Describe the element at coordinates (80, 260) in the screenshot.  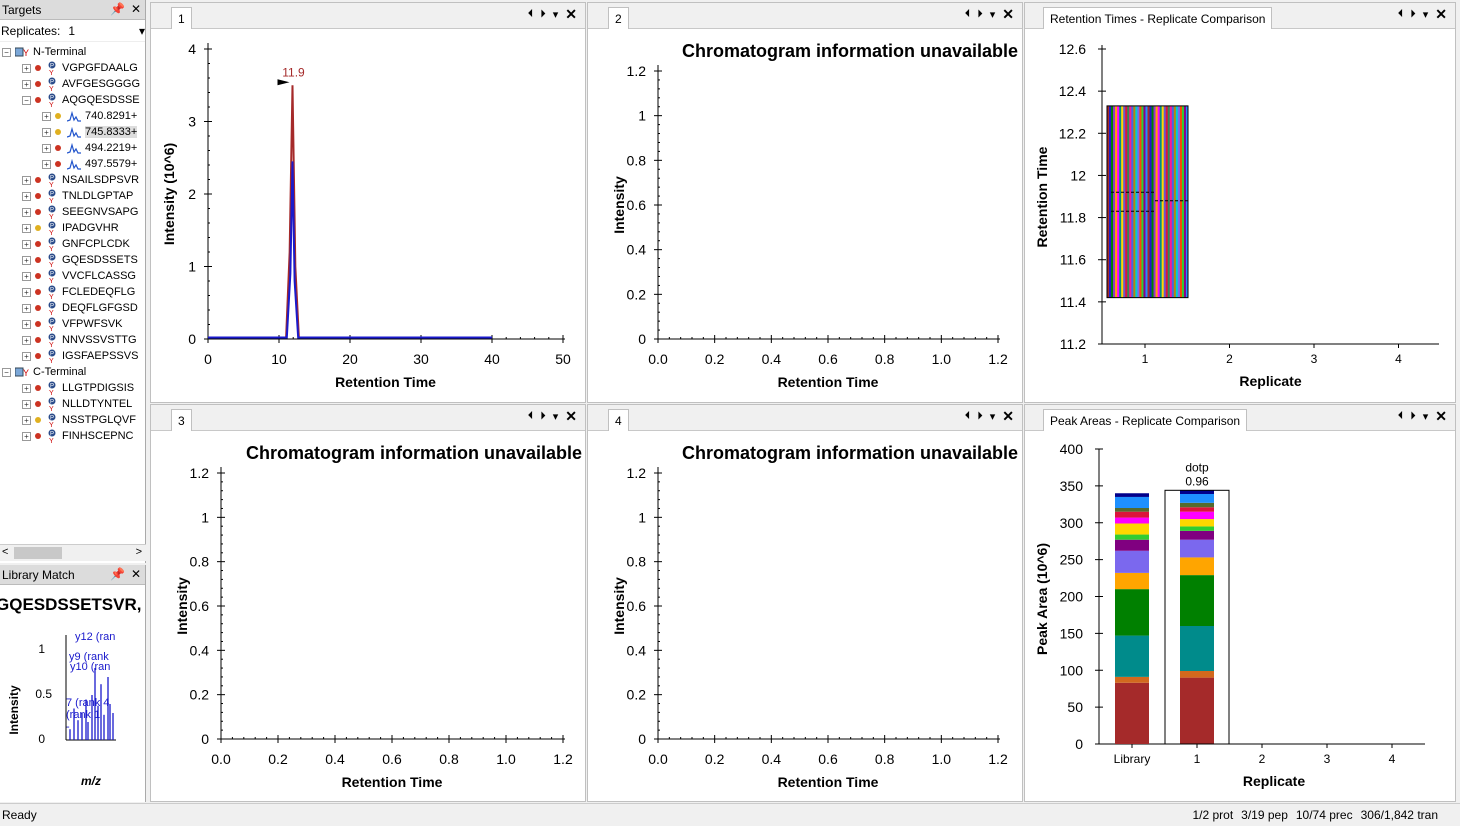
I see `tree-item-peptide: + P Y GQESDSSETS` at that location.